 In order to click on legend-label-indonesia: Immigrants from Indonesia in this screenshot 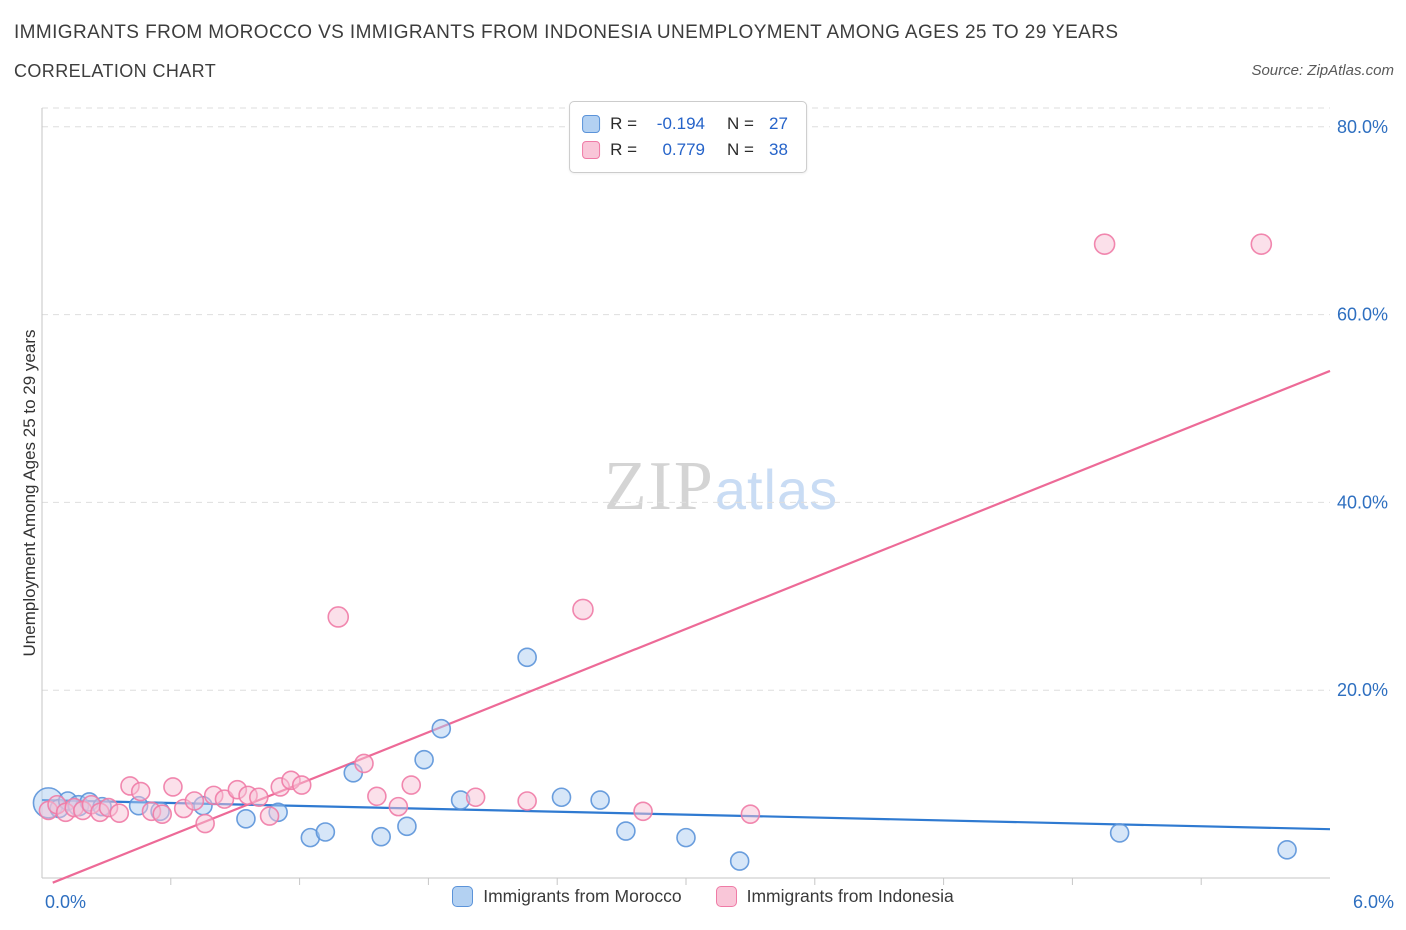, I will do `click(850, 896)`.